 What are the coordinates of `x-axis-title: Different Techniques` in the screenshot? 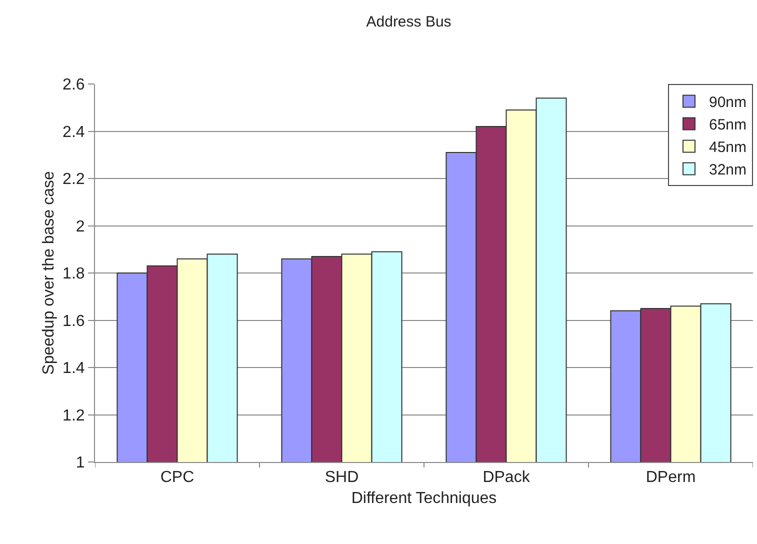 It's located at (424, 498).